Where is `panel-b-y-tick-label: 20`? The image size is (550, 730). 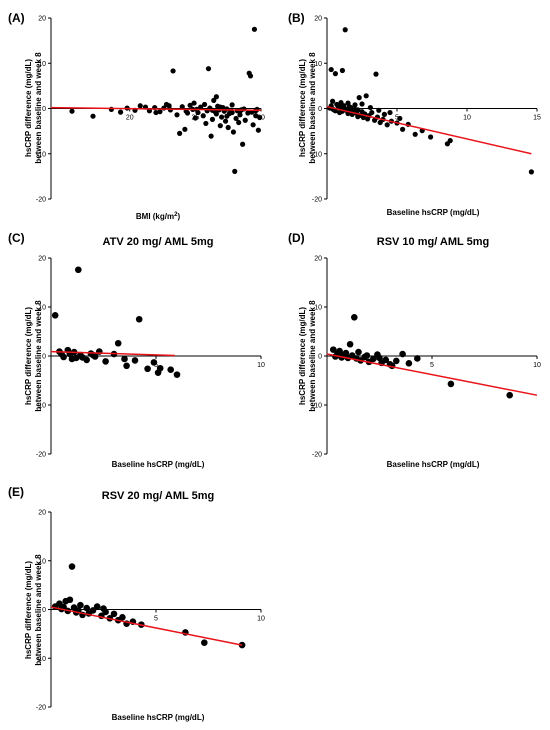
panel-b-y-tick-label: 20 is located at coordinates (318, 19).